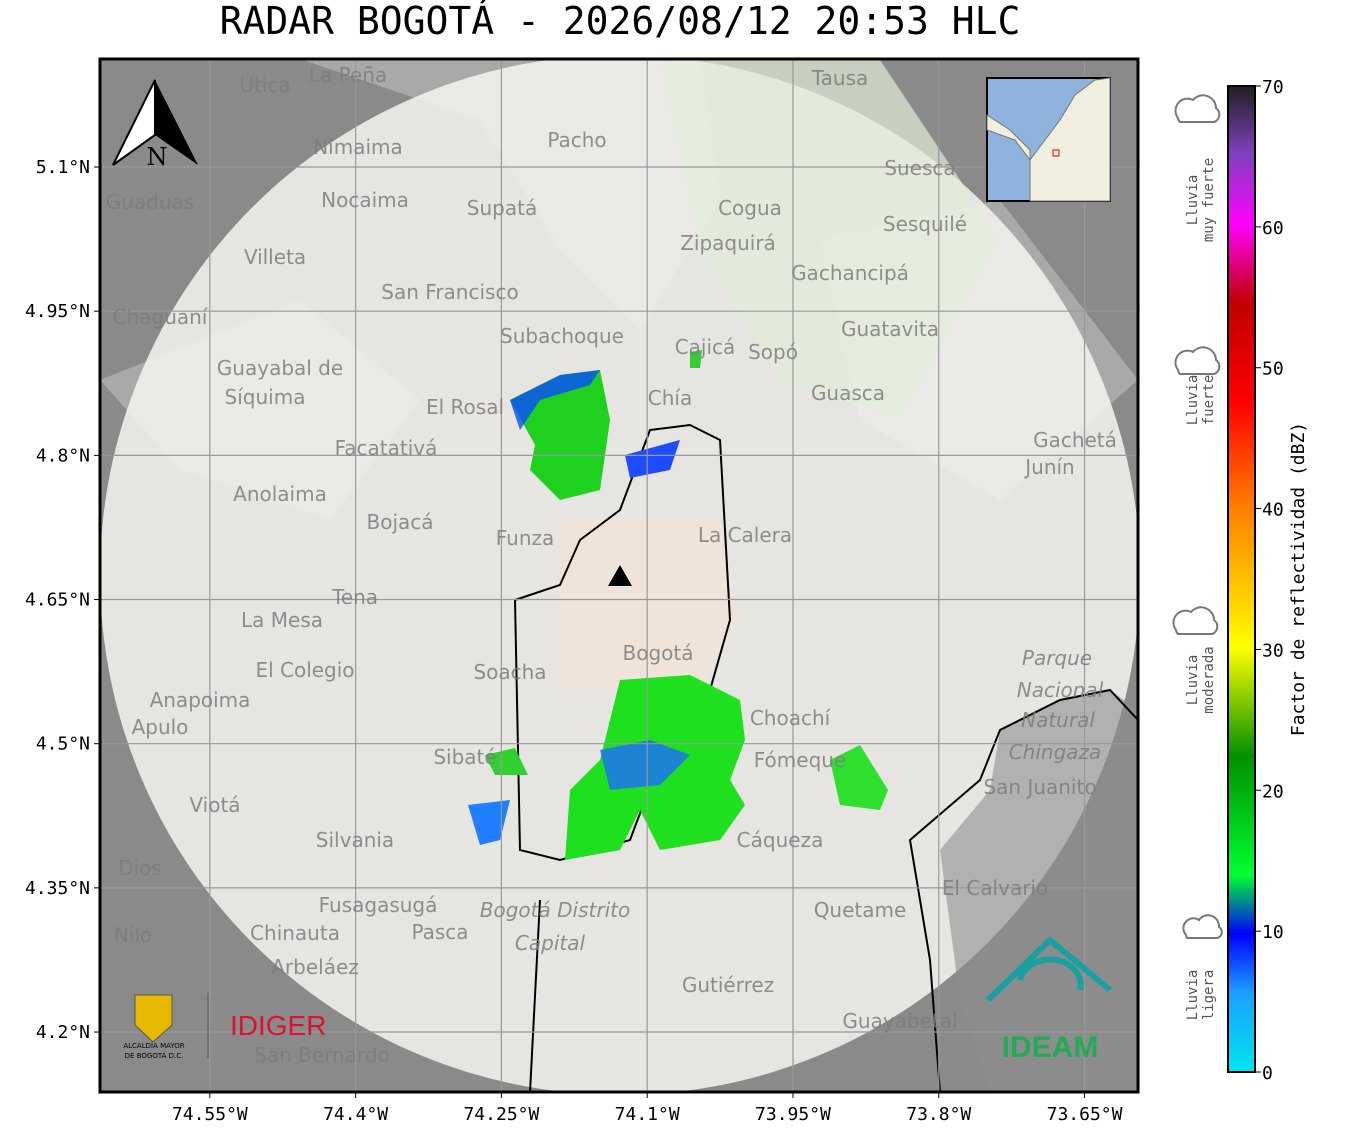 The image size is (1349, 1139). I want to click on place-label: Silvania, so click(355, 840).